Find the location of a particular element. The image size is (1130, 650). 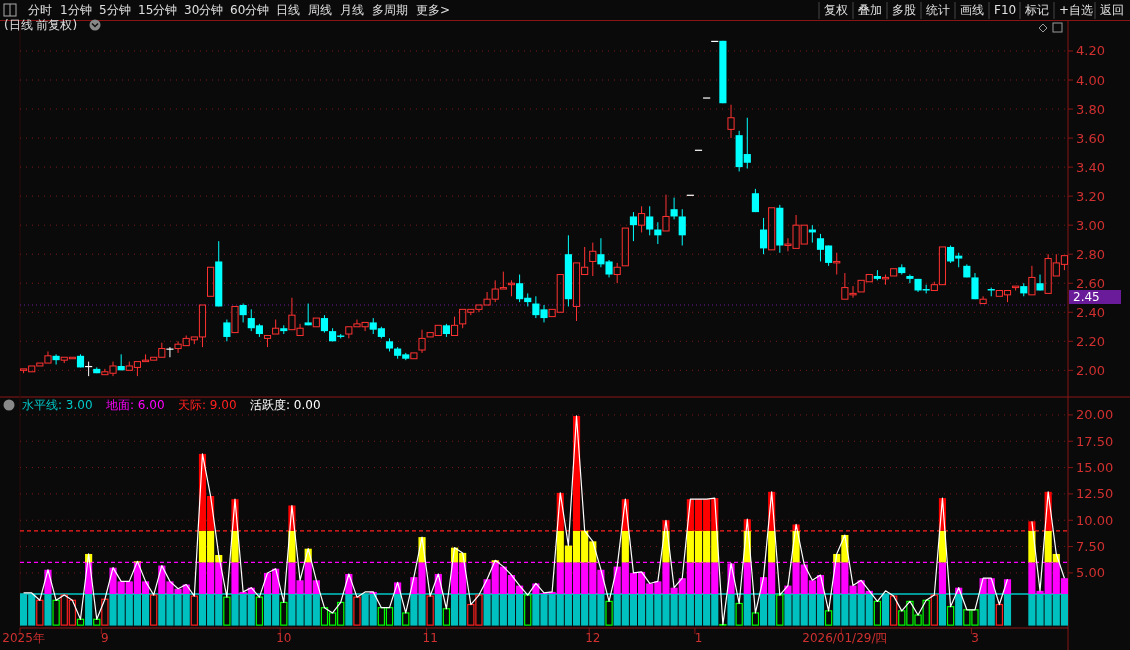

y-tick-label: 3.40 is located at coordinates (1090, 167).